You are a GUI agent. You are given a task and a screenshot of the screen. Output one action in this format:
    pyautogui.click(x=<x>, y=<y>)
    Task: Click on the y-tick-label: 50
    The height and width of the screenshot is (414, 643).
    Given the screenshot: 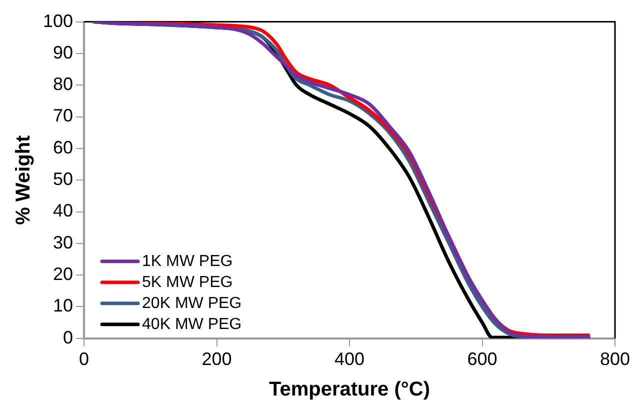 What is the action you would take?
    pyautogui.click(x=63, y=179)
    